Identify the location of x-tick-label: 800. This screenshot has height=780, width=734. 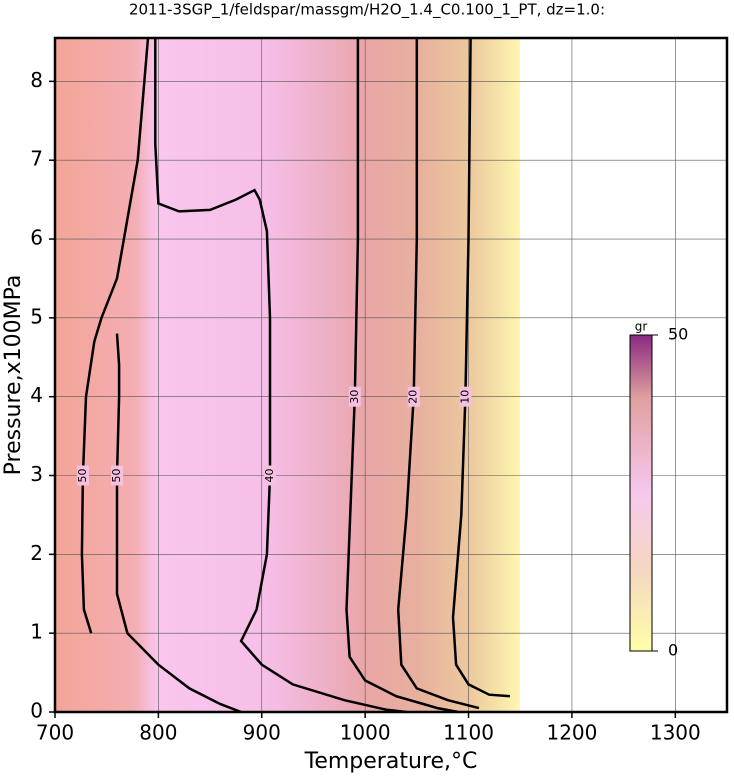
(158, 733).